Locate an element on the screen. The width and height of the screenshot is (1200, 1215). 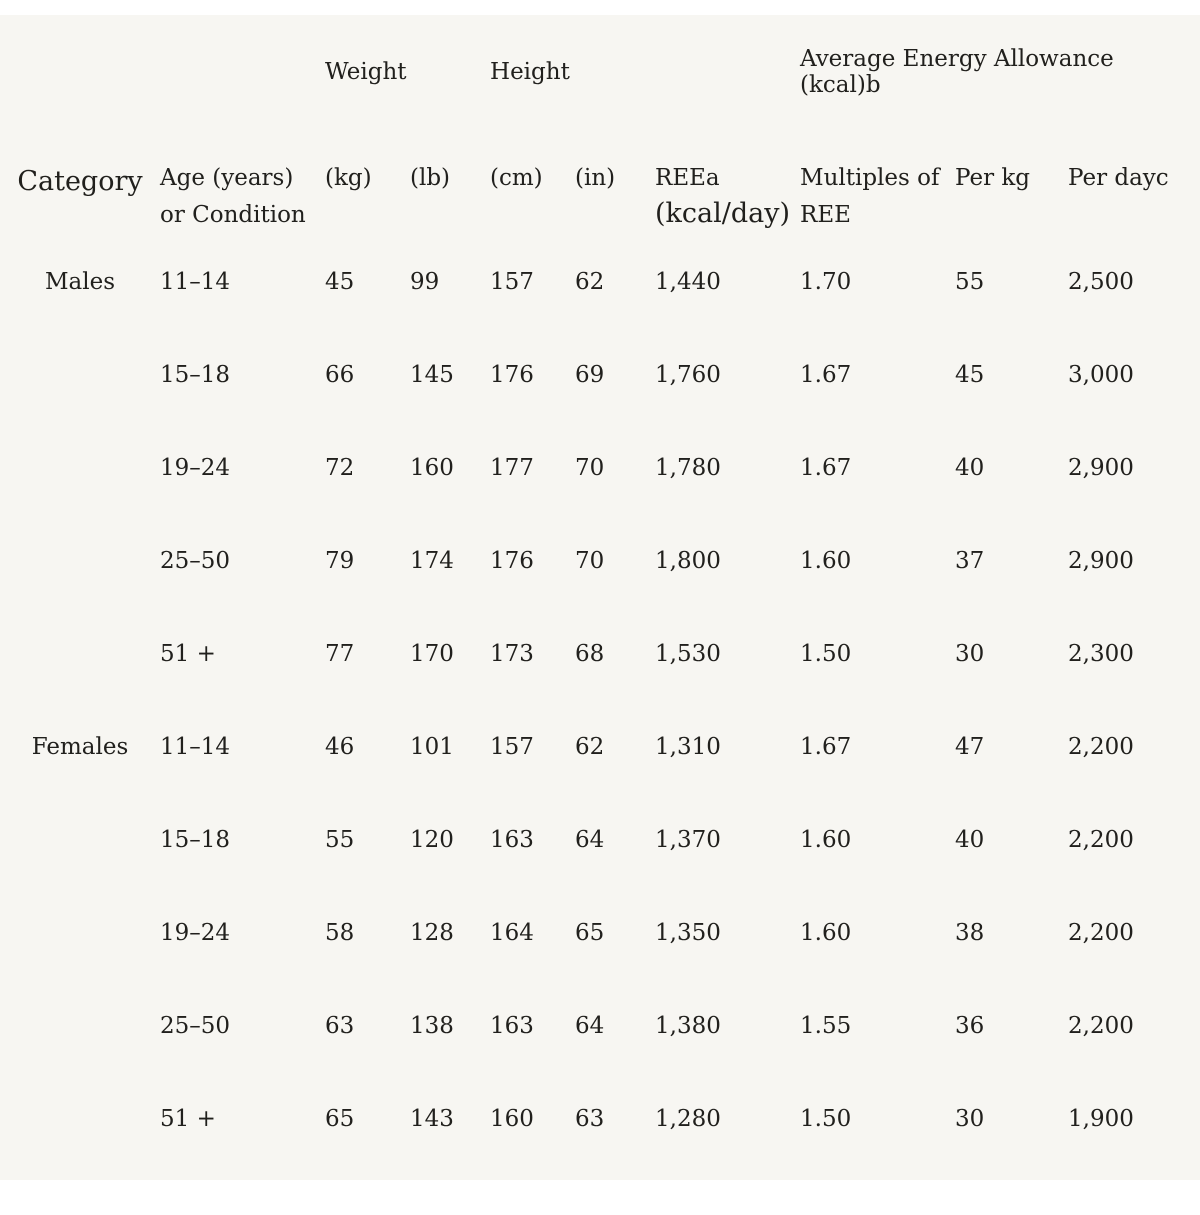
value-cell: 1.70 is located at coordinates (826, 282).